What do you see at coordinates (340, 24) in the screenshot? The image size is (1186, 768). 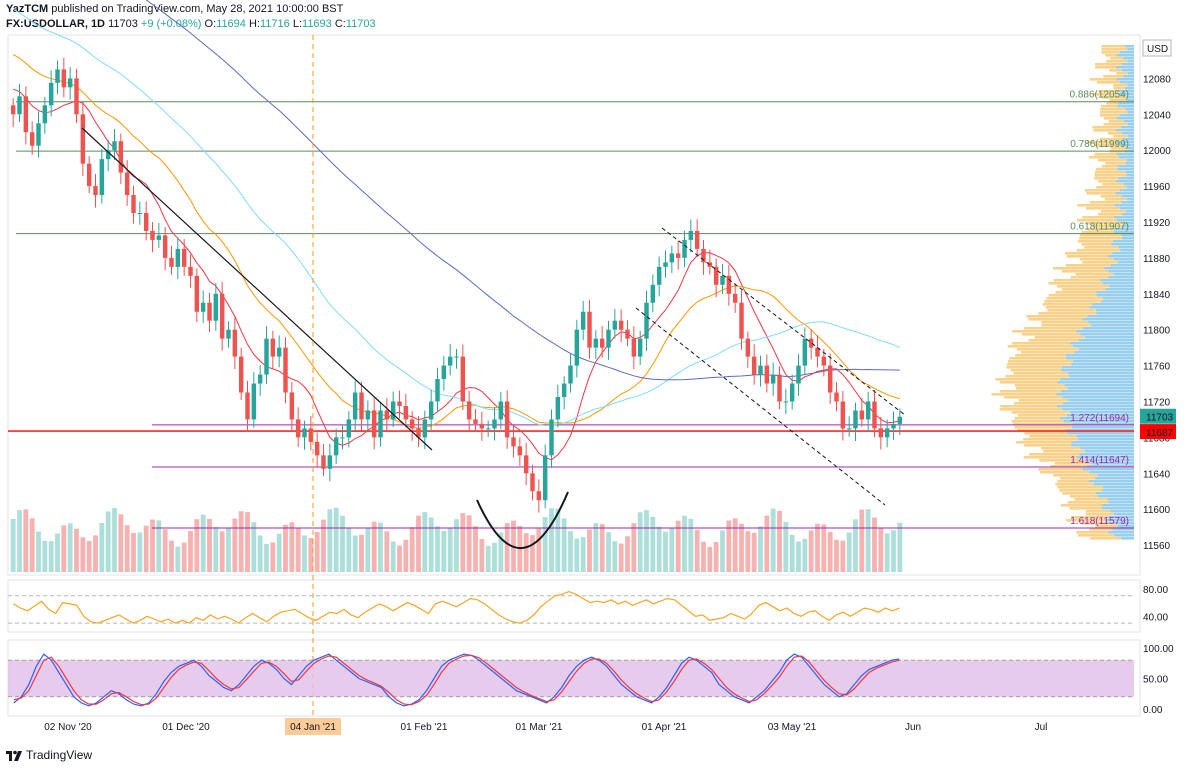 I see `close-label: C:` at bounding box center [340, 24].